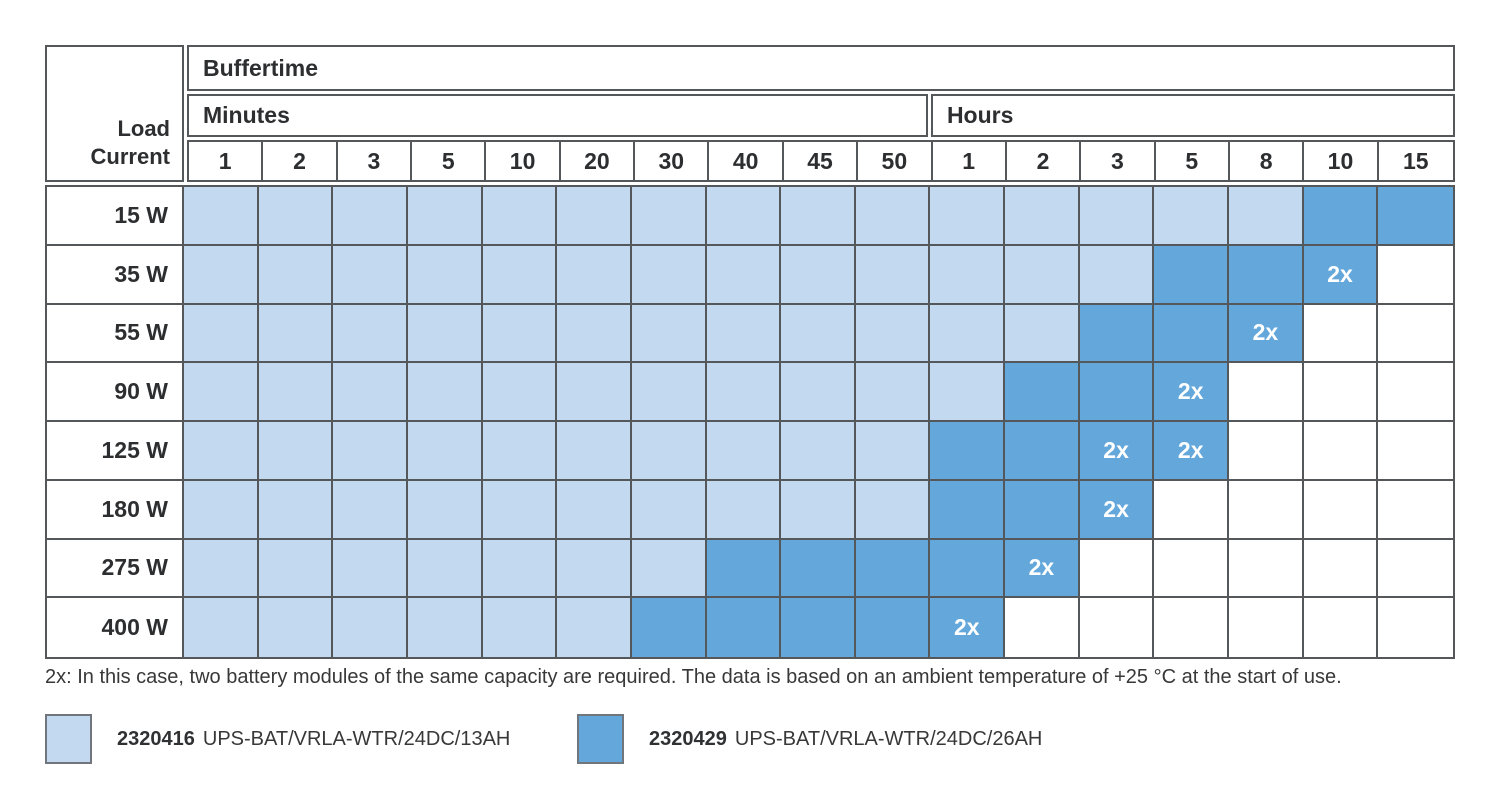 This screenshot has width=1500, height=806. I want to click on column-header: 2, so click(300, 161).